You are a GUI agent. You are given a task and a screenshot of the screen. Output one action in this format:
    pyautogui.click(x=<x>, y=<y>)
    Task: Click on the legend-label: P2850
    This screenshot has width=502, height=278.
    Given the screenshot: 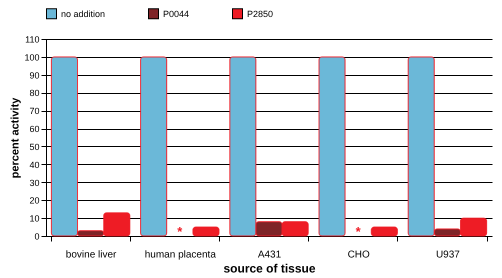 What is the action you would take?
    pyautogui.click(x=260, y=13)
    